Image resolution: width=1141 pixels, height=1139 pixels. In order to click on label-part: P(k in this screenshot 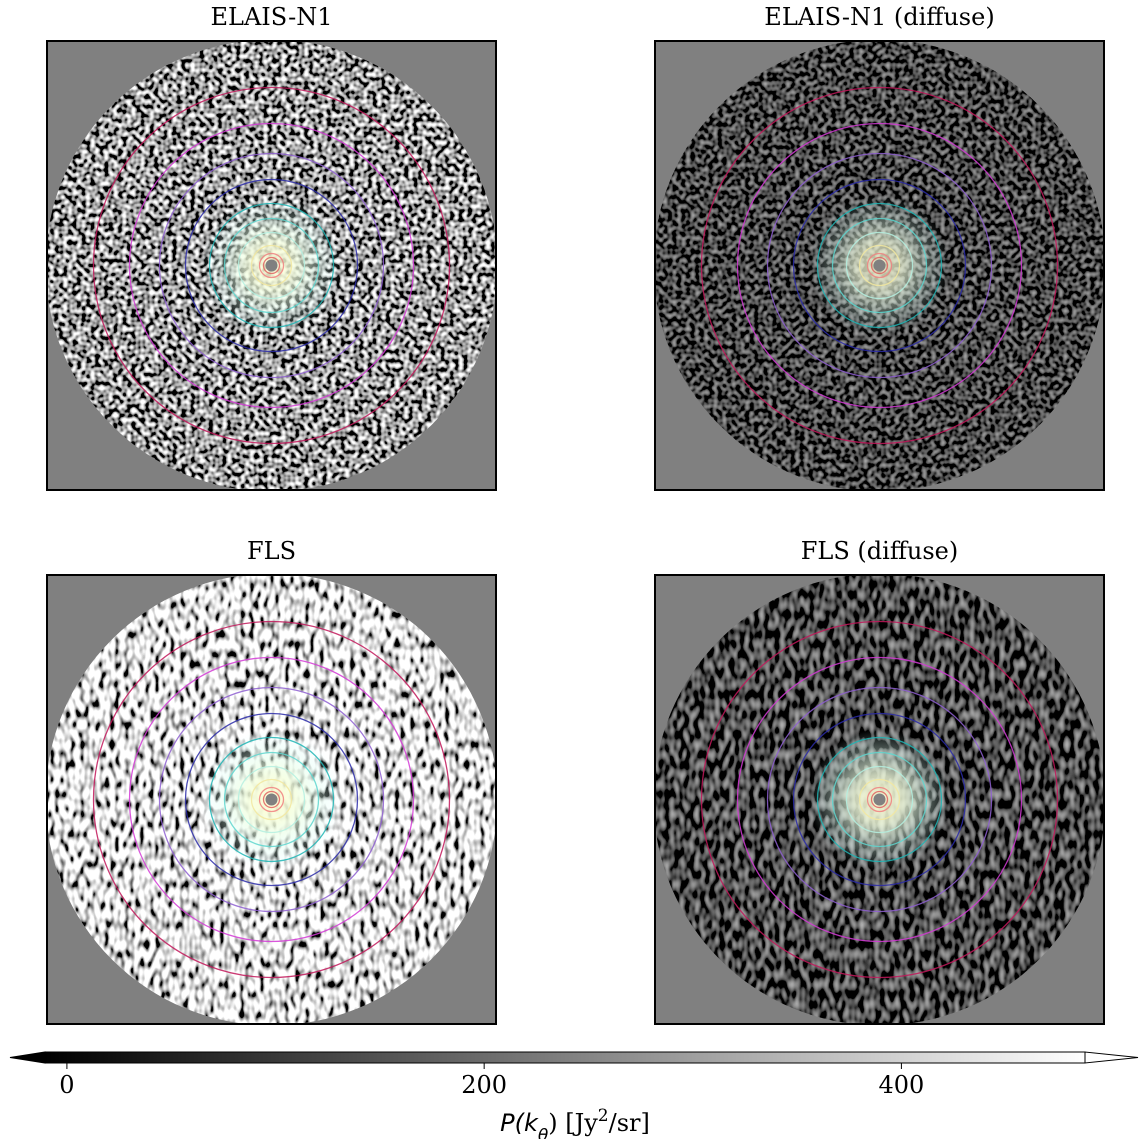, I will do `click(519, 1123)`.